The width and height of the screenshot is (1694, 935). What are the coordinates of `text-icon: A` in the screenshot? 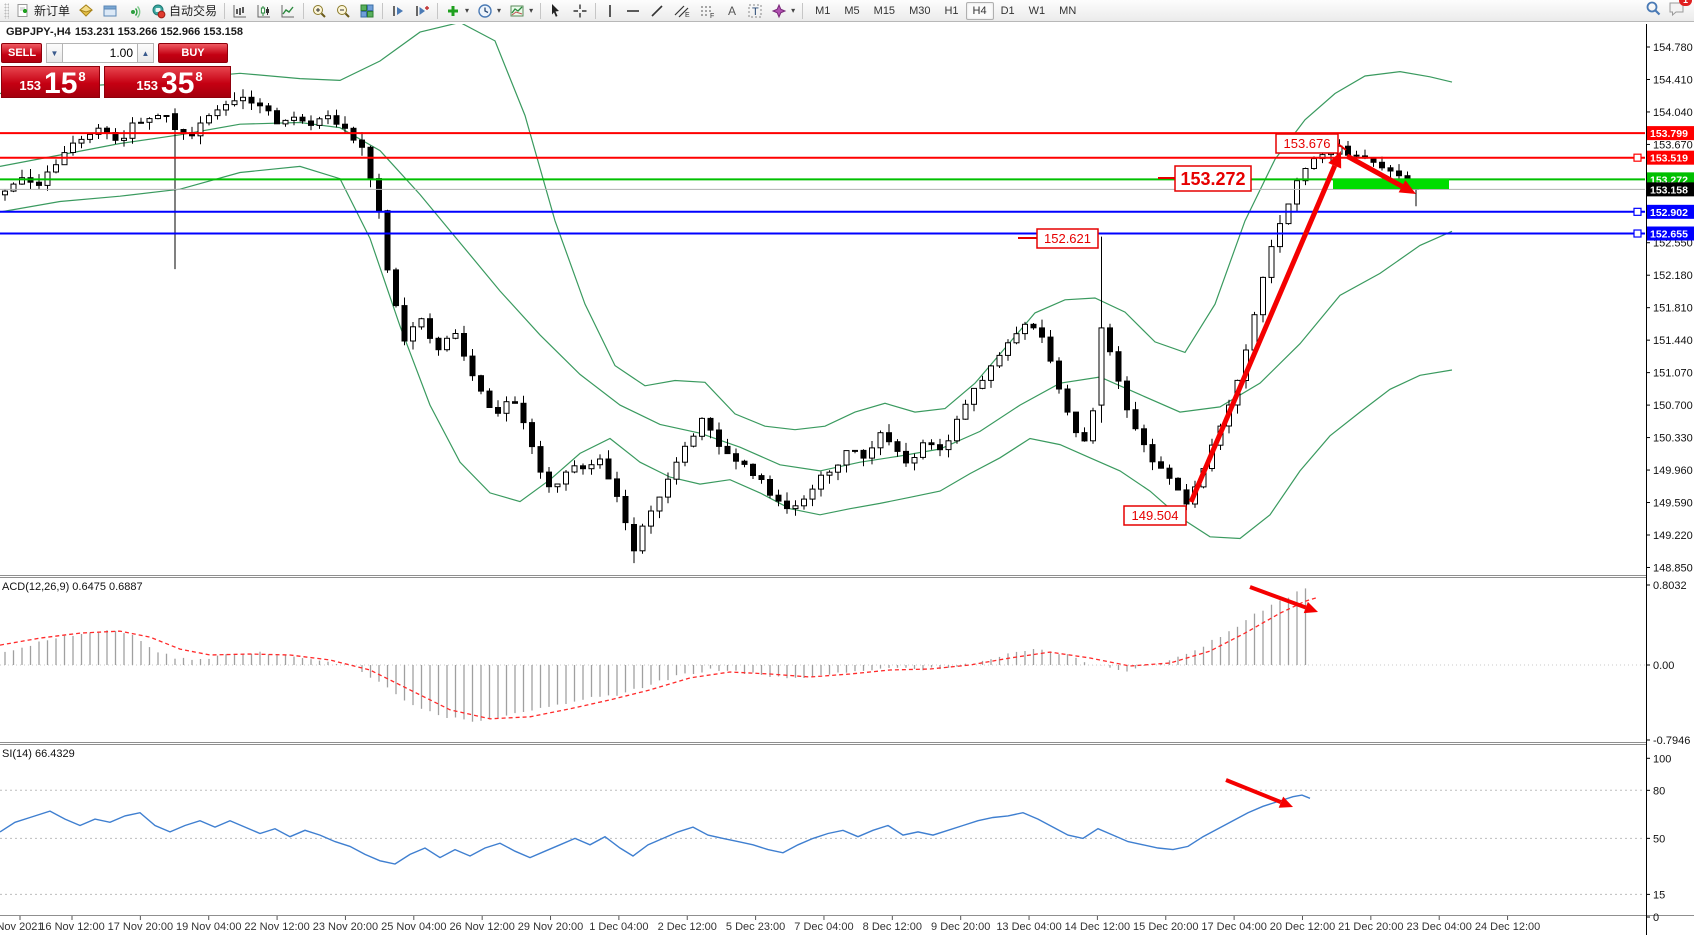 It's located at (732, 11).